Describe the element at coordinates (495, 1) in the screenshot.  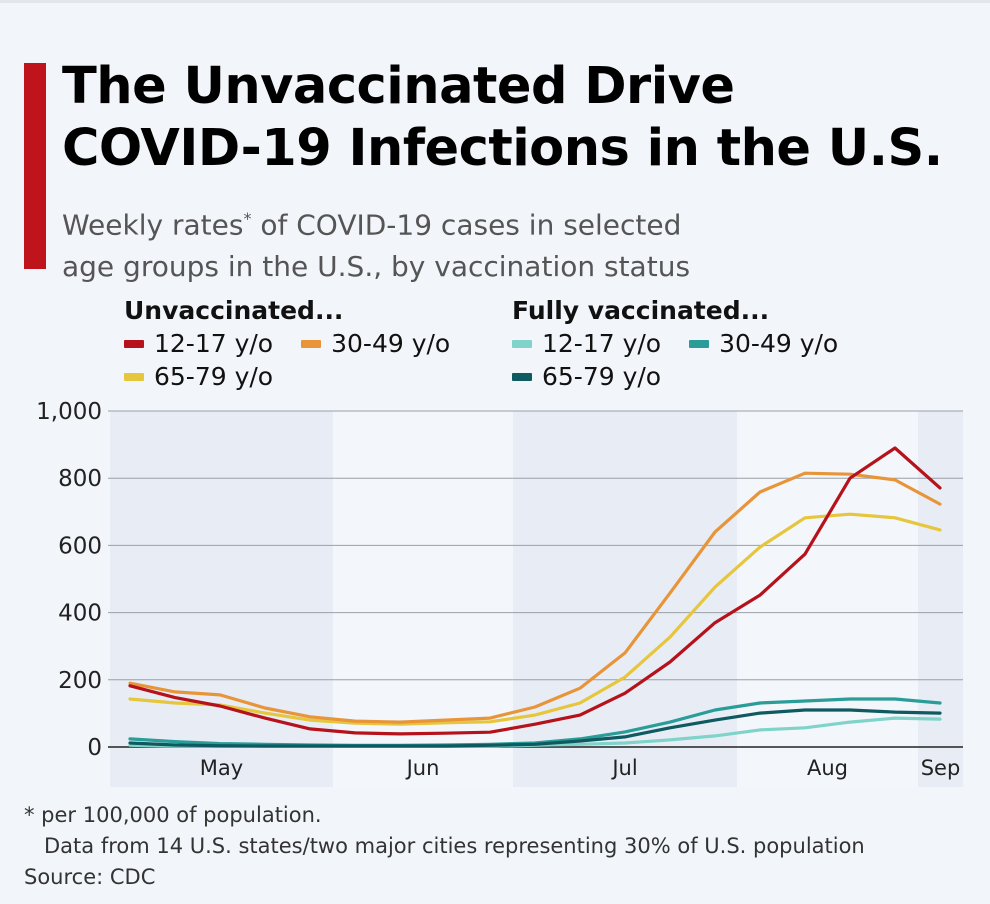
I see `top-border` at that location.